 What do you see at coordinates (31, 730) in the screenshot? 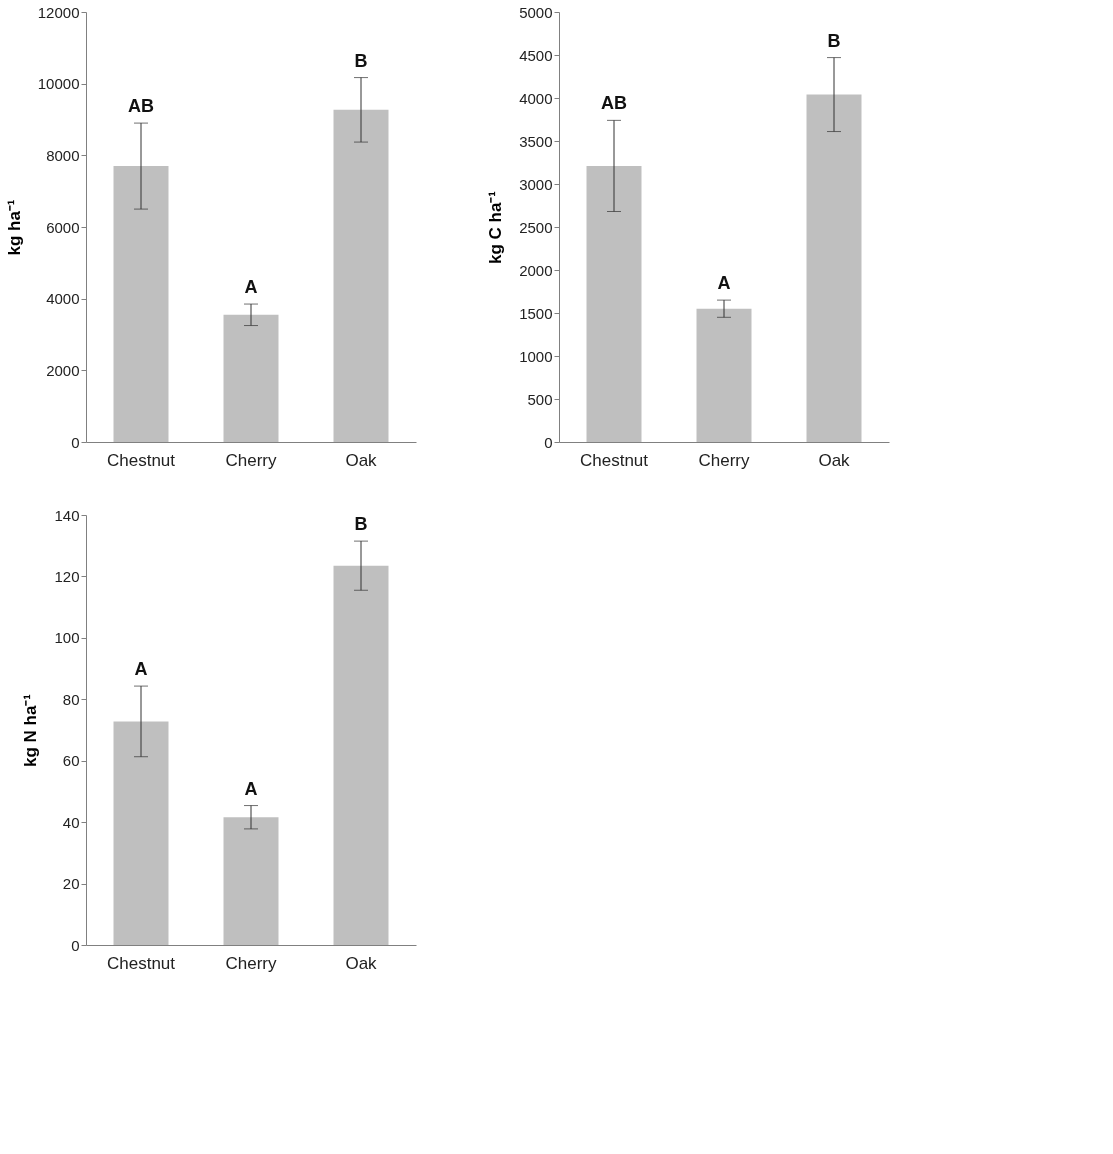
I see `y-axis-title: kg N ha⁻¹` at bounding box center [31, 730].